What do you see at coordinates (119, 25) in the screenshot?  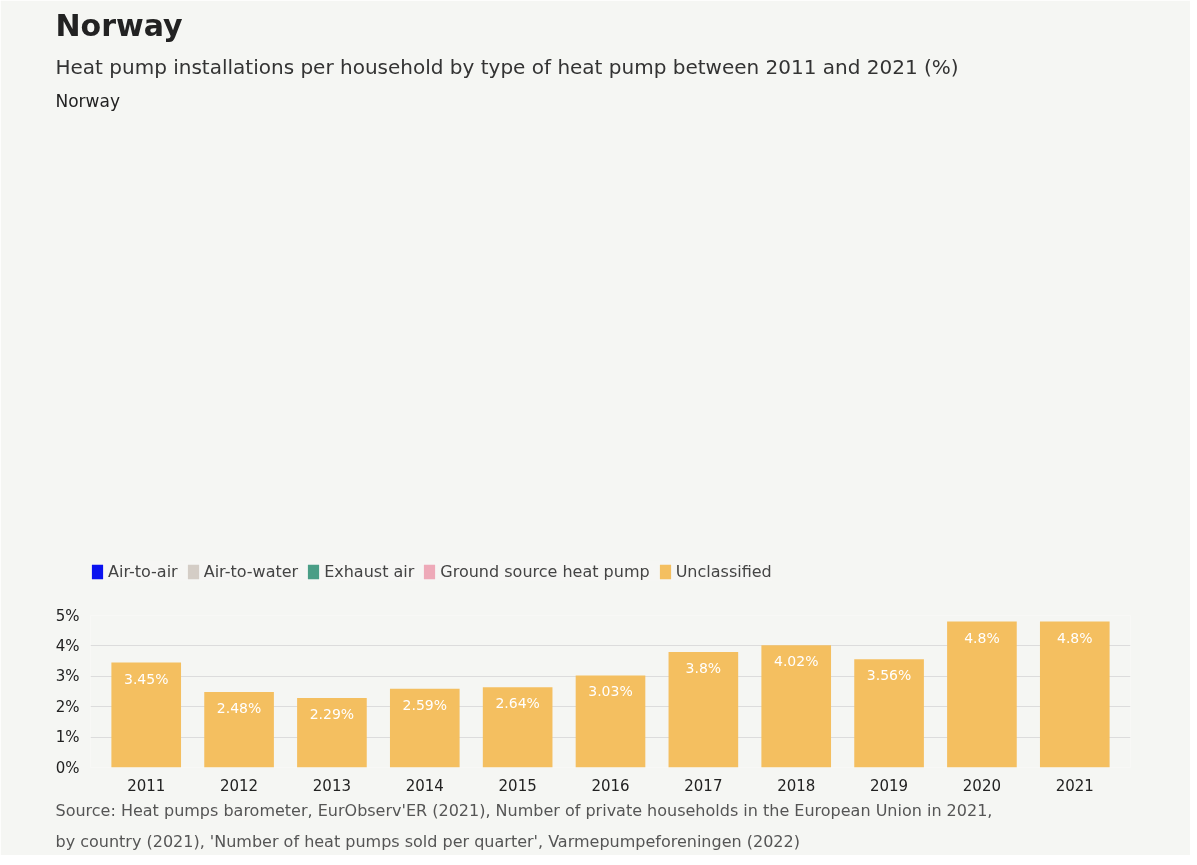 I see `text: Norway` at bounding box center [119, 25].